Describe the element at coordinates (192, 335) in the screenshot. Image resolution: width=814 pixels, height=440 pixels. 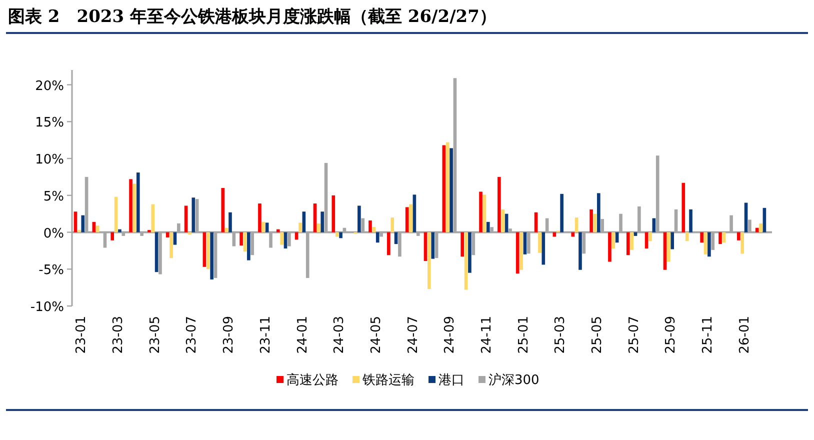
I see `x-tick-label: 23-07` at that location.